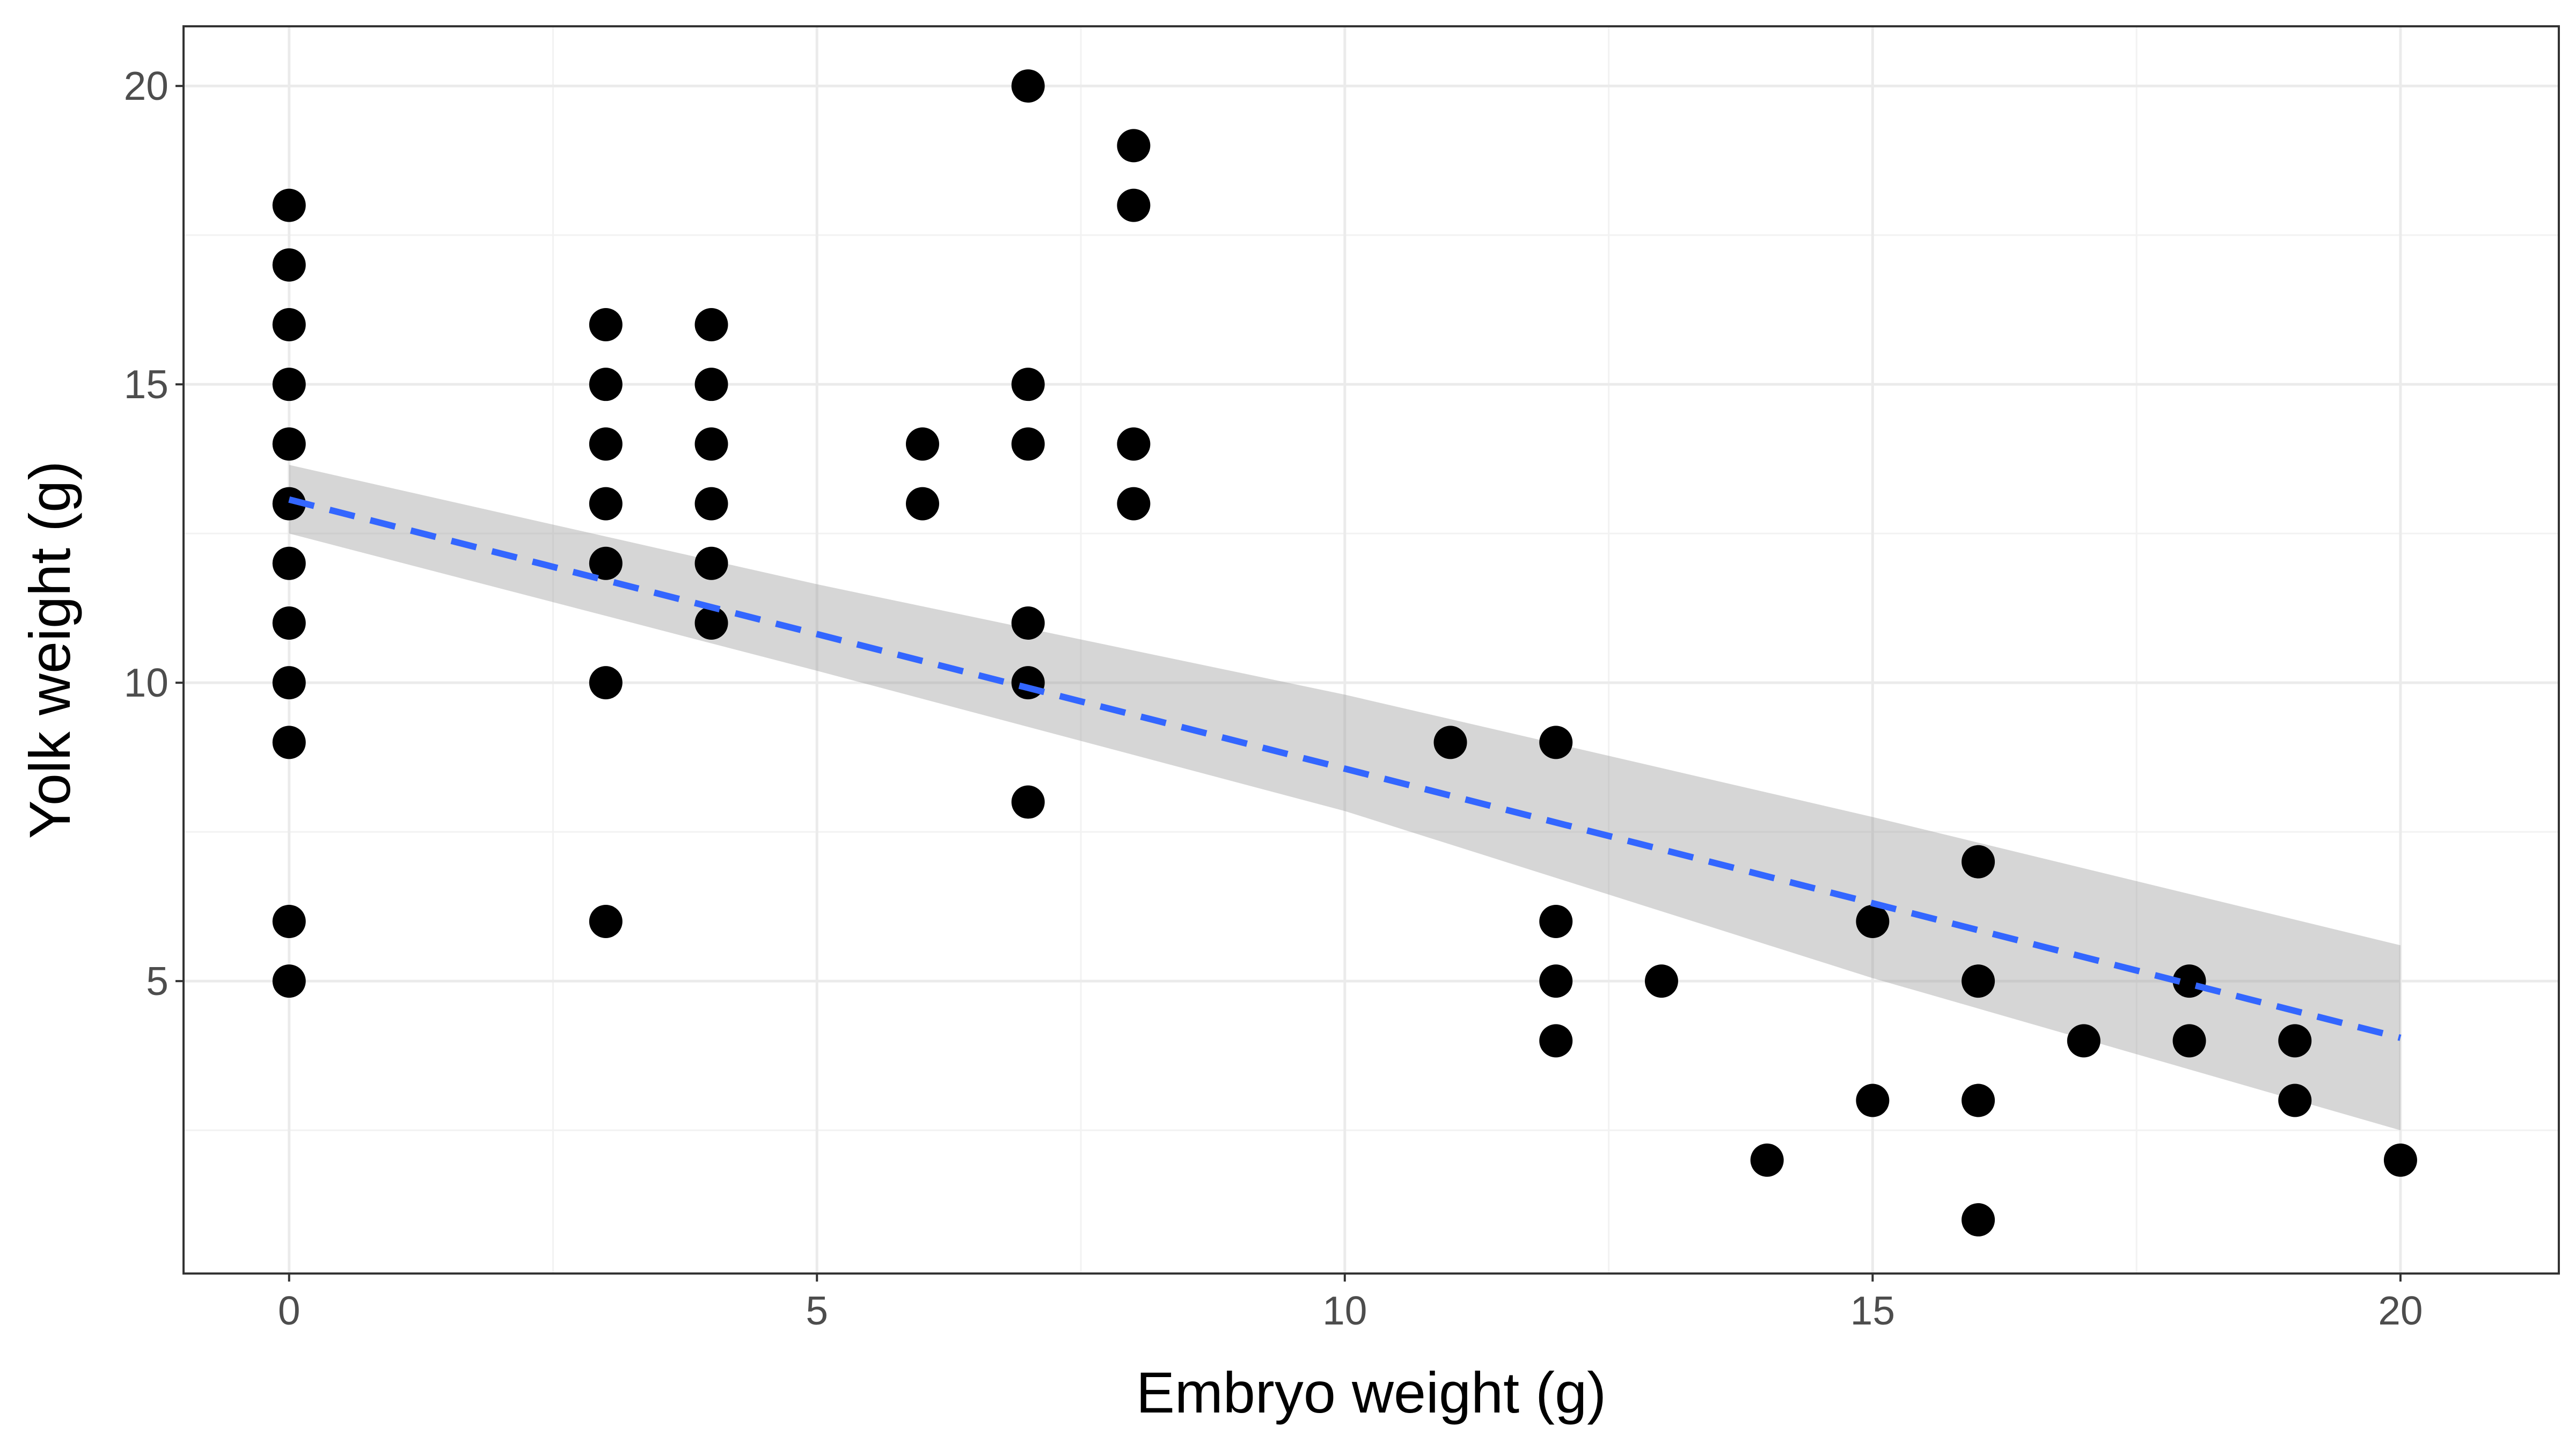 This screenshot has height=1449, width=2576. Describe the element at coordinates (289, 1310) in the screenshot. I see `x-tick-label: 0` at that location.